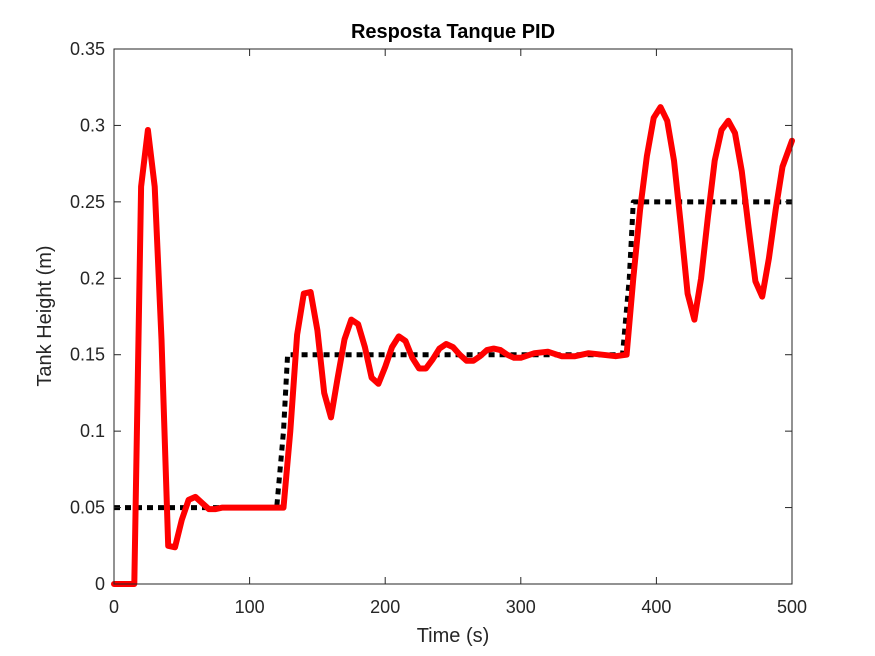 The image size is (875, 656). Describe the element at coordinates (87, 355) in the screenshot. I see `y-tick-label: 0.15` at that location.